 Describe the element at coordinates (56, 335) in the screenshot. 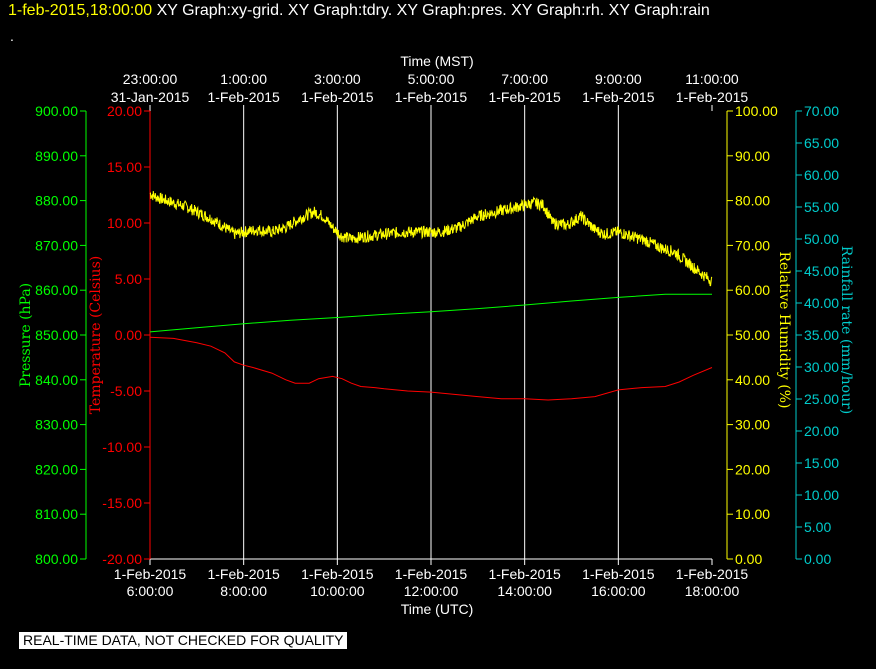

I see `pressure-tick-label: 850.00` at that location.